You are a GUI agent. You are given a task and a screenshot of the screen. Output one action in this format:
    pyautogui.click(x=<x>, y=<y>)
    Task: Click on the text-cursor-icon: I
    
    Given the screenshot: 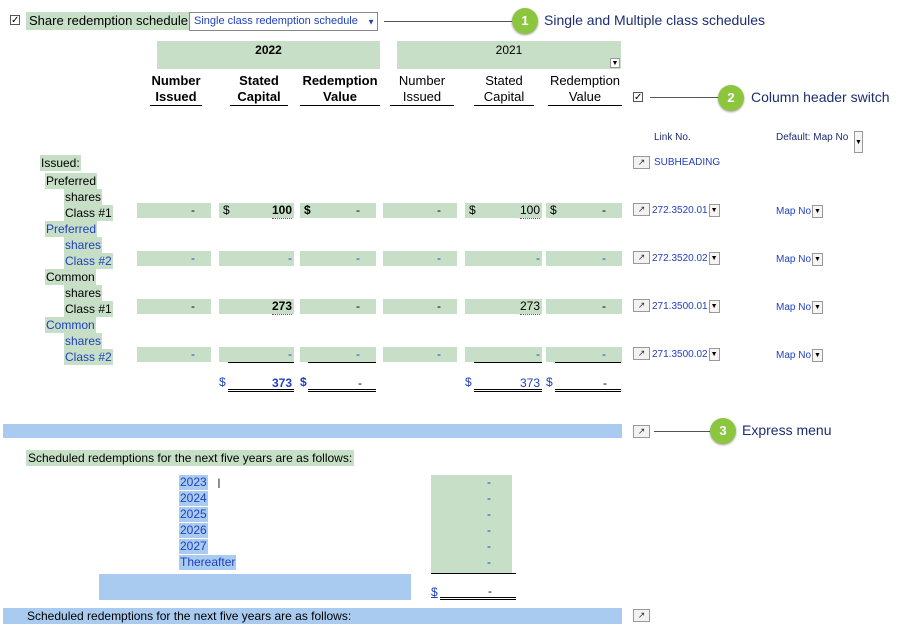 What is the action you would take?
    pyautogui.click(x=219, y=483)
    